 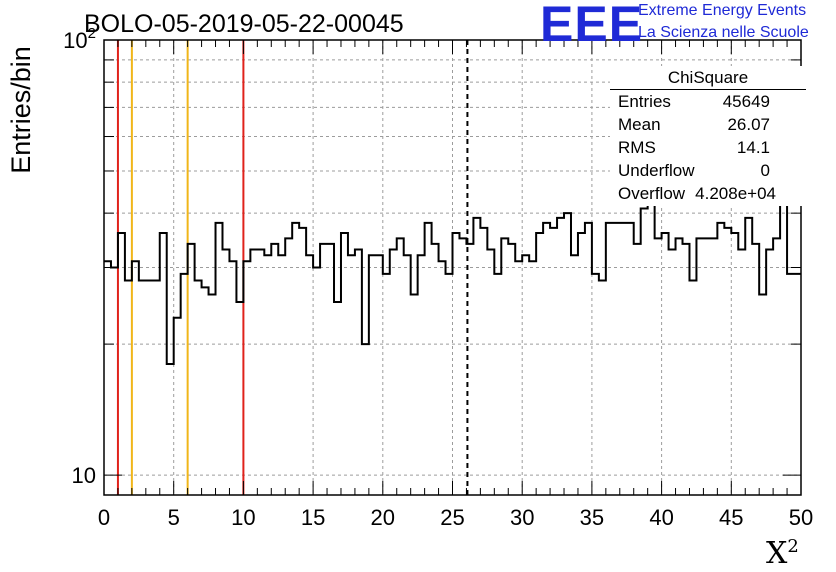 What do you see at coordinates (723, 32) in the screenshot?
I see `org-name-line2: La Scienza nelle Scuole` at bounding box center [723, 32].